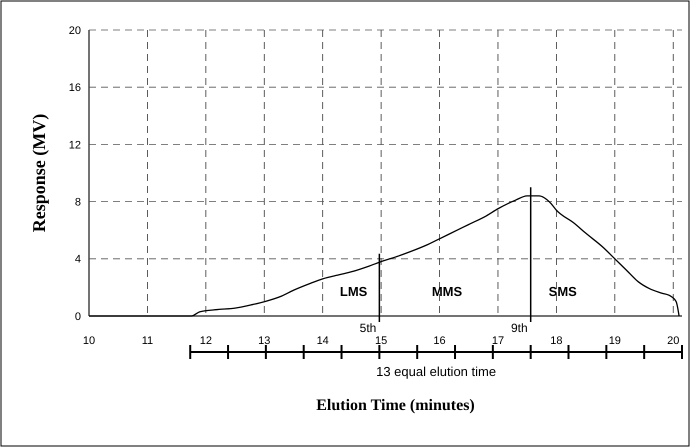 The width and height of the screenshot is (690, 447). What do you see at coordinates (264, 341) in the screenshot?
I see `x-tick-label: 13` at bounding box center [264, 341].